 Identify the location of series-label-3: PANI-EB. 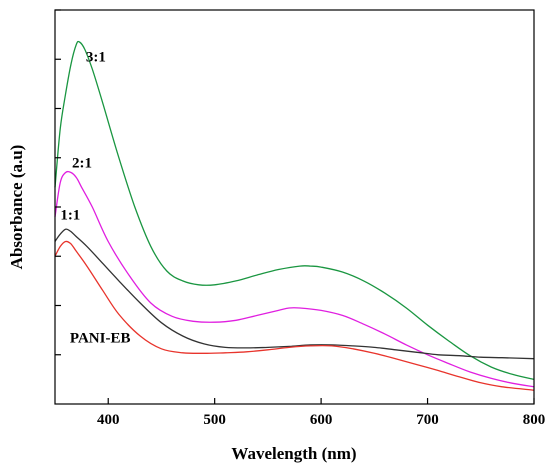
(100, 338).